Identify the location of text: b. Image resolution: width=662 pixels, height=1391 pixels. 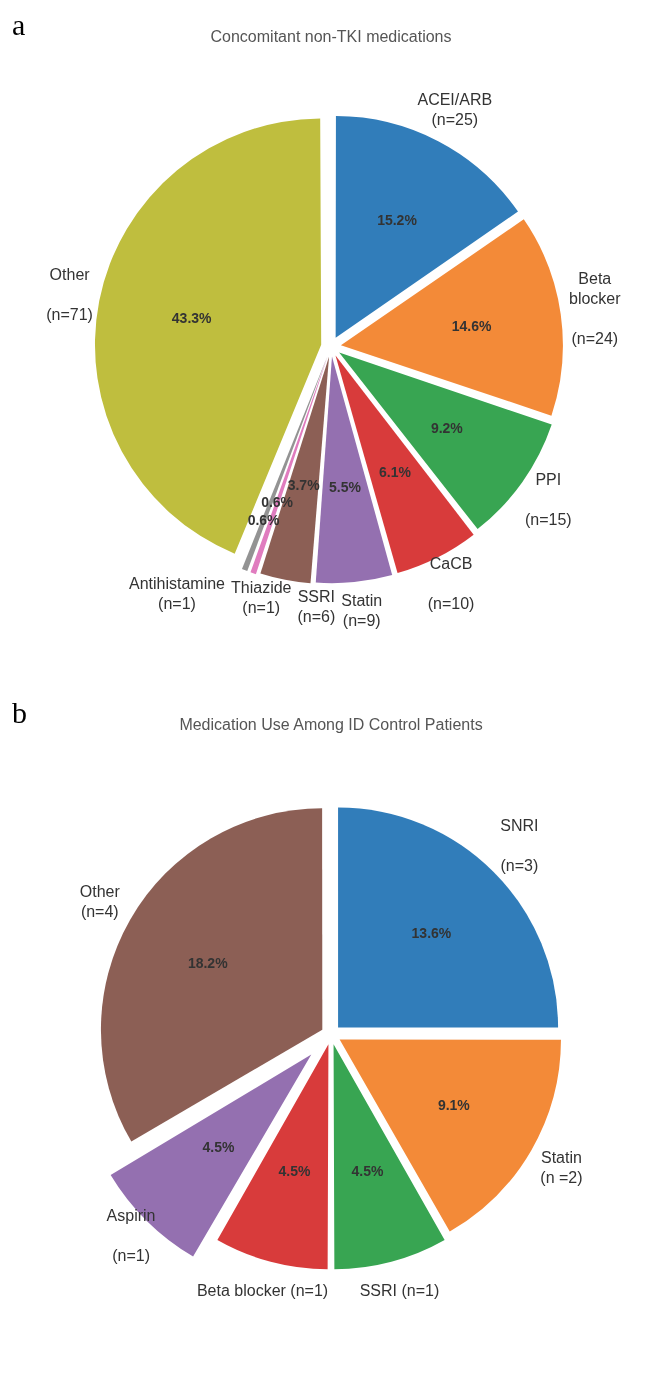
(19, 712).